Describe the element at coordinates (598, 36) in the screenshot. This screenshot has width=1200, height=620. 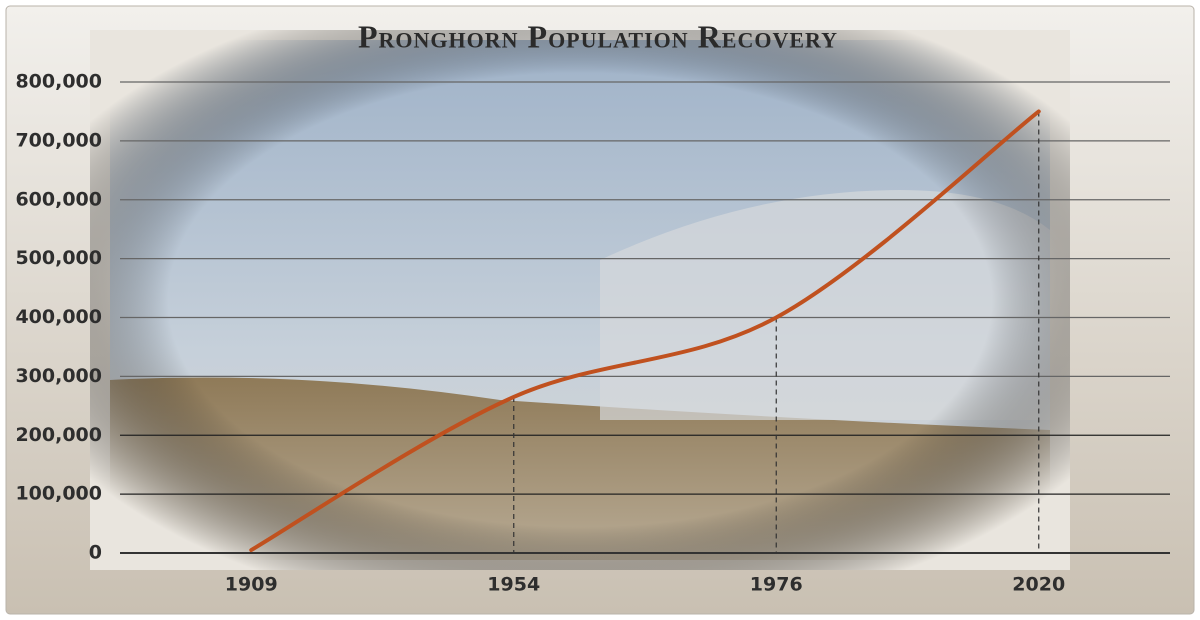
I see `chart-title: Pronghorn Population Recovery` at that location.